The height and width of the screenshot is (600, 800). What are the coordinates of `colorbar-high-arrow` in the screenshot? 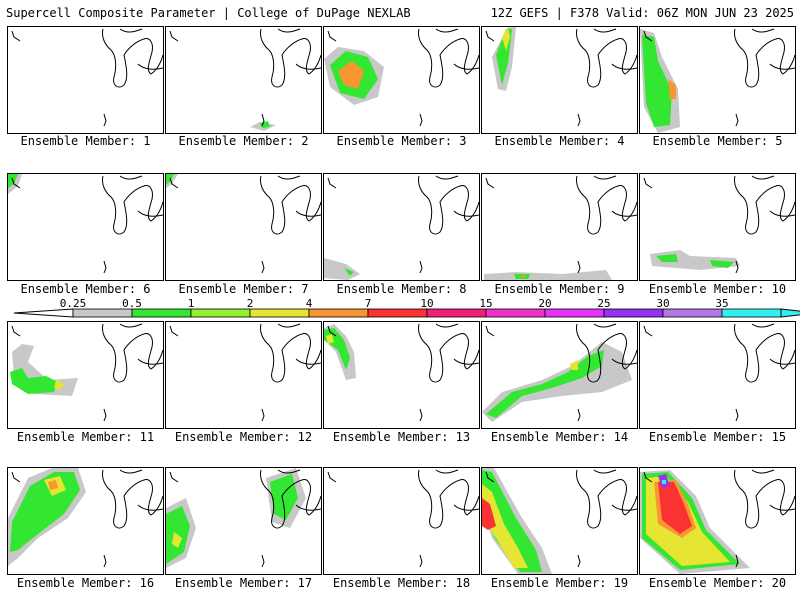 It's located at (790, 313).